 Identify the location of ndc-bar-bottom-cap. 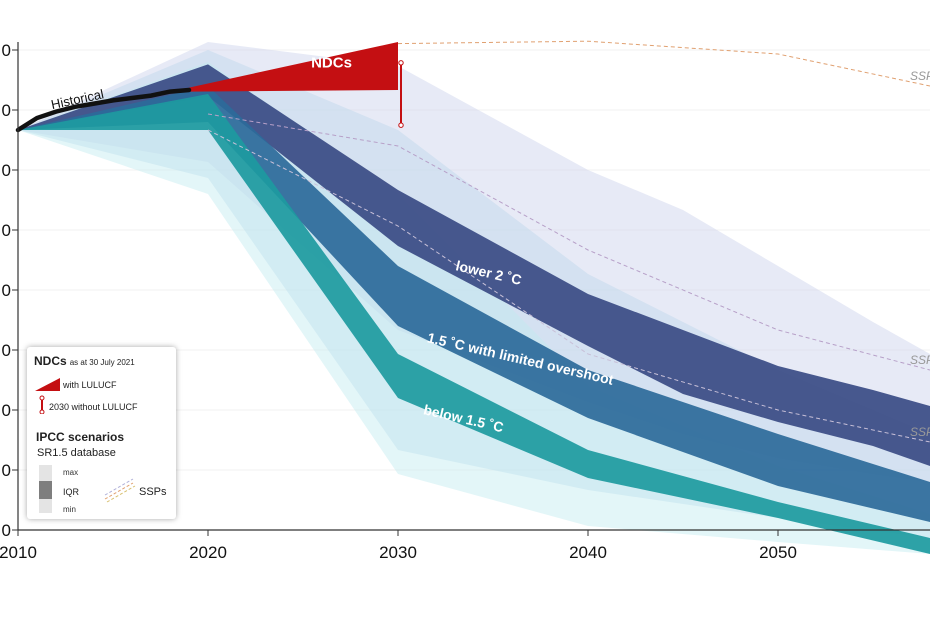
(401, 125).